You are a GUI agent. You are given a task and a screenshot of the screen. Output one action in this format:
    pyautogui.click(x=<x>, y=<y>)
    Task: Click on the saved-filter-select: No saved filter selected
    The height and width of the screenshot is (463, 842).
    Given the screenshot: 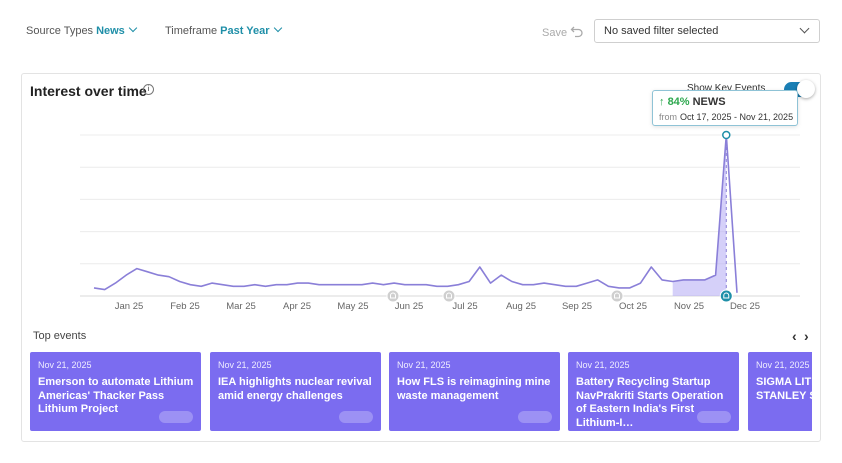 What is the action you would take?
    pyautogui.click(x=707, y=31)
    